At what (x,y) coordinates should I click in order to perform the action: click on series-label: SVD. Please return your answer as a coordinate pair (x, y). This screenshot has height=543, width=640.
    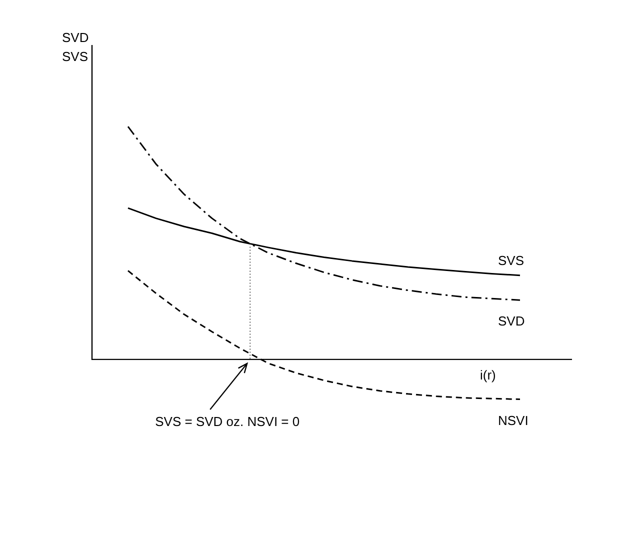
    Looking at the image, I should click on (511, 321).